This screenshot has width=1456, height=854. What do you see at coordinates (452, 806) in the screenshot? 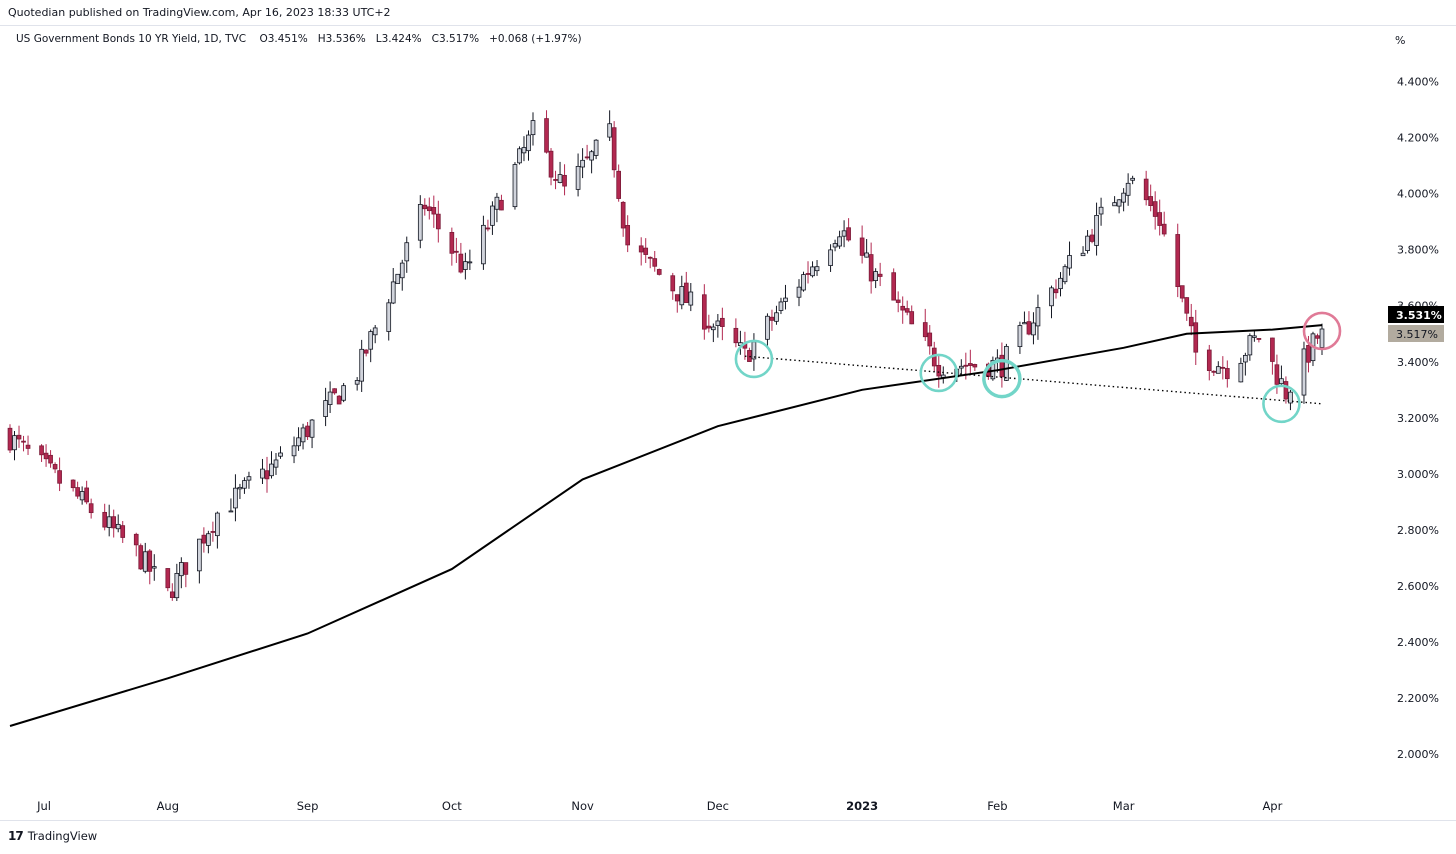
I see `x-tick-label: Oct` at bounding box center [452, 806].